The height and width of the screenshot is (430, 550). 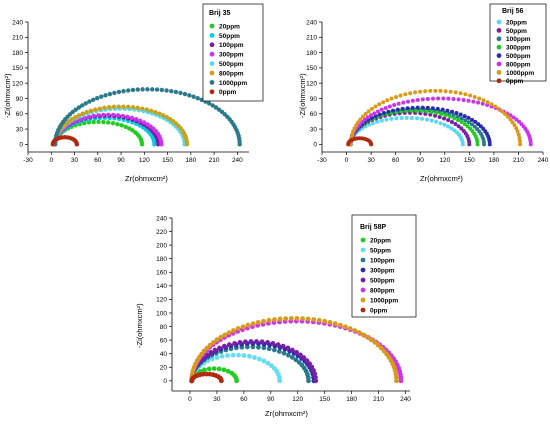 What do you see at coordinates (378, 399) in the screenshot?
I see `x-tick-label: 210` at bounding box center [378, 399].